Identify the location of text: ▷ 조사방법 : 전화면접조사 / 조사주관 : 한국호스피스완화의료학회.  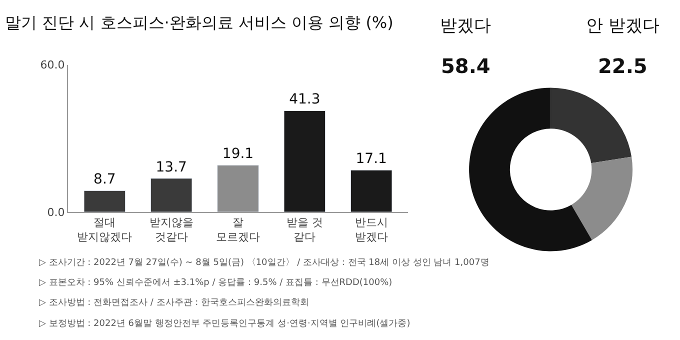
(174, 303).